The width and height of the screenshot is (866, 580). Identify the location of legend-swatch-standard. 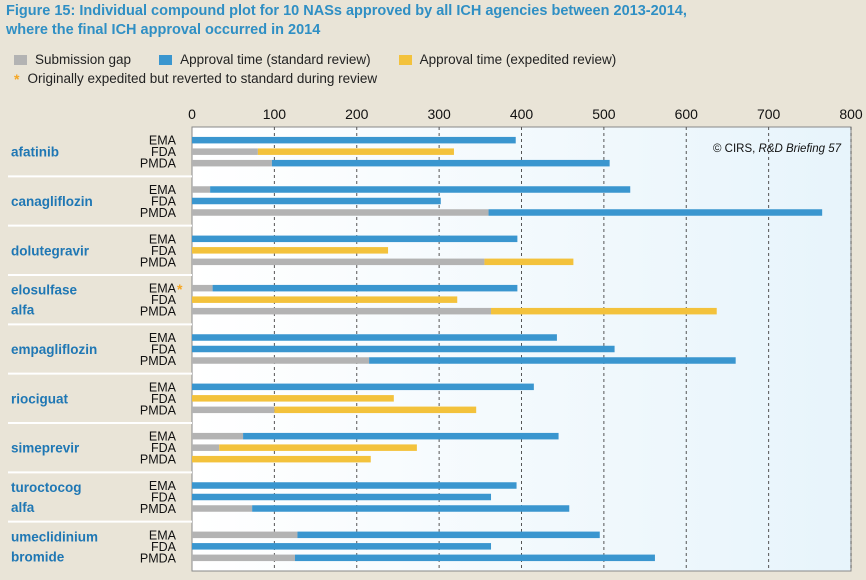
(166, 59).